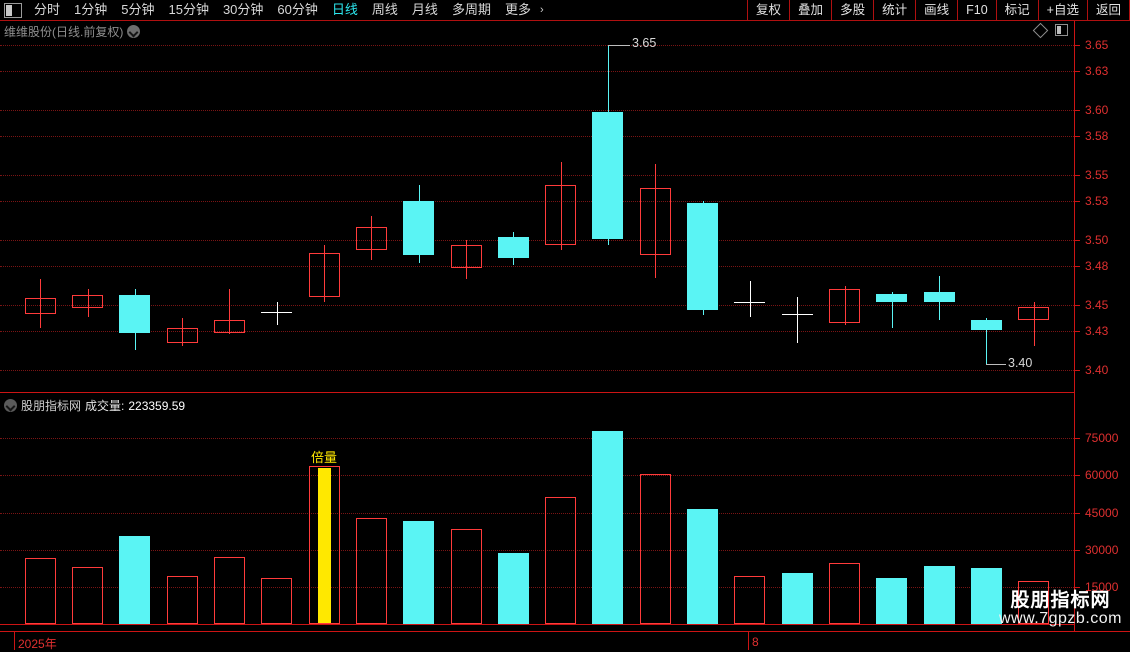 This screenshot has width=1130, height=652. Describe the element at coordinates (297, 9) in the screenshot. I see `period-tab-60min: 60分钟` at that location.